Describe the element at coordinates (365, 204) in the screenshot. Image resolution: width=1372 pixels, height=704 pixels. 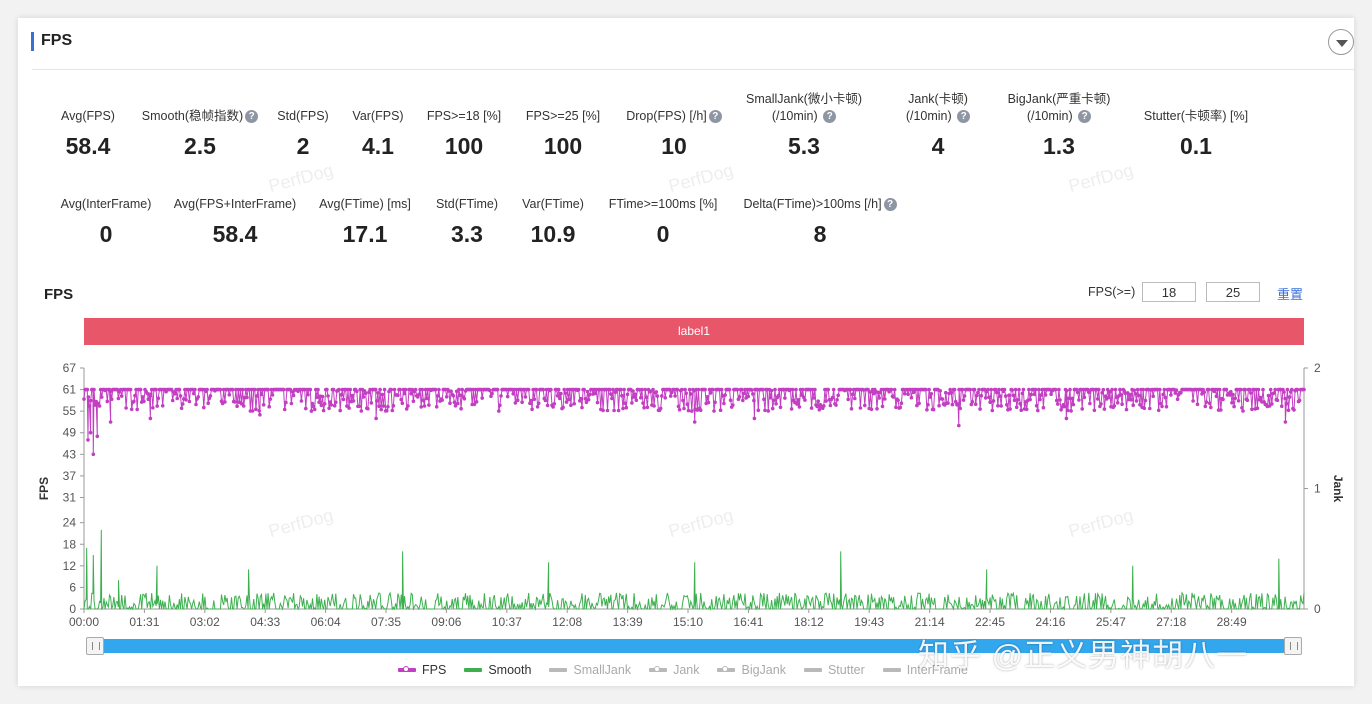
I see `metric-label: Avg(FTime) [ms]` at that location.